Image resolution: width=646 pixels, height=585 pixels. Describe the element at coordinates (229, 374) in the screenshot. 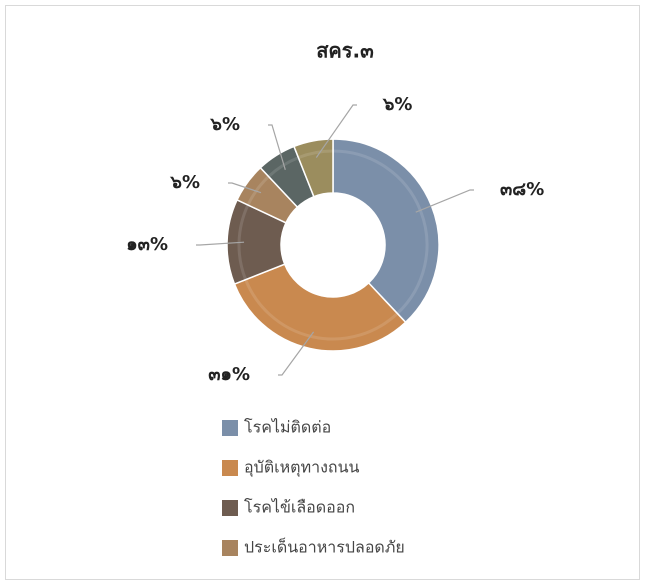

I see `data-label: ๓๑%` at that location.